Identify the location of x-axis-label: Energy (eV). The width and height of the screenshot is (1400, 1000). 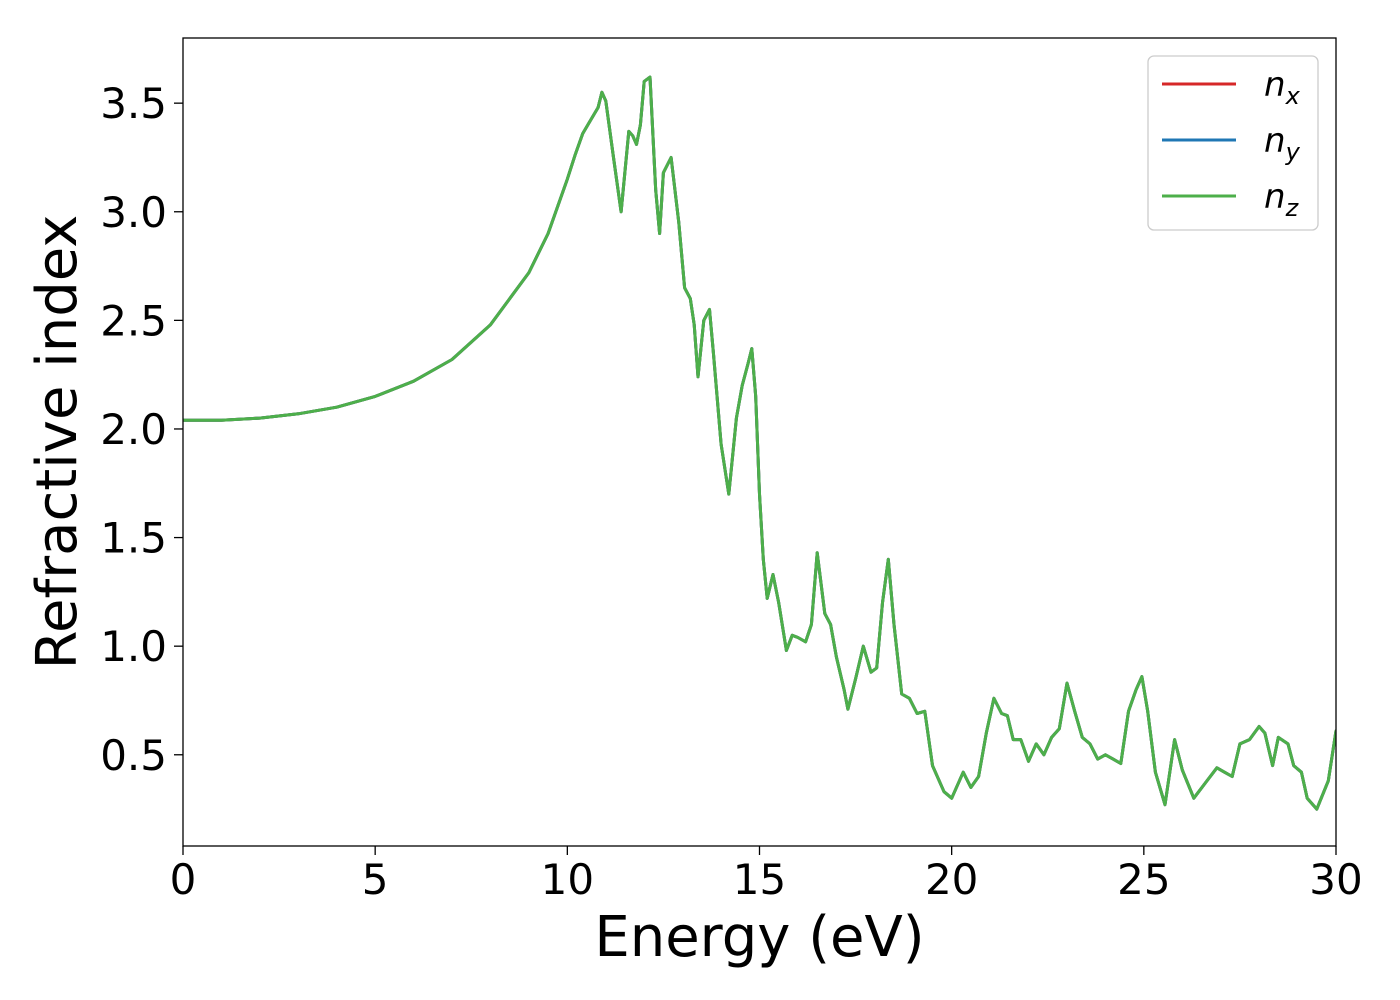
(759, 937).